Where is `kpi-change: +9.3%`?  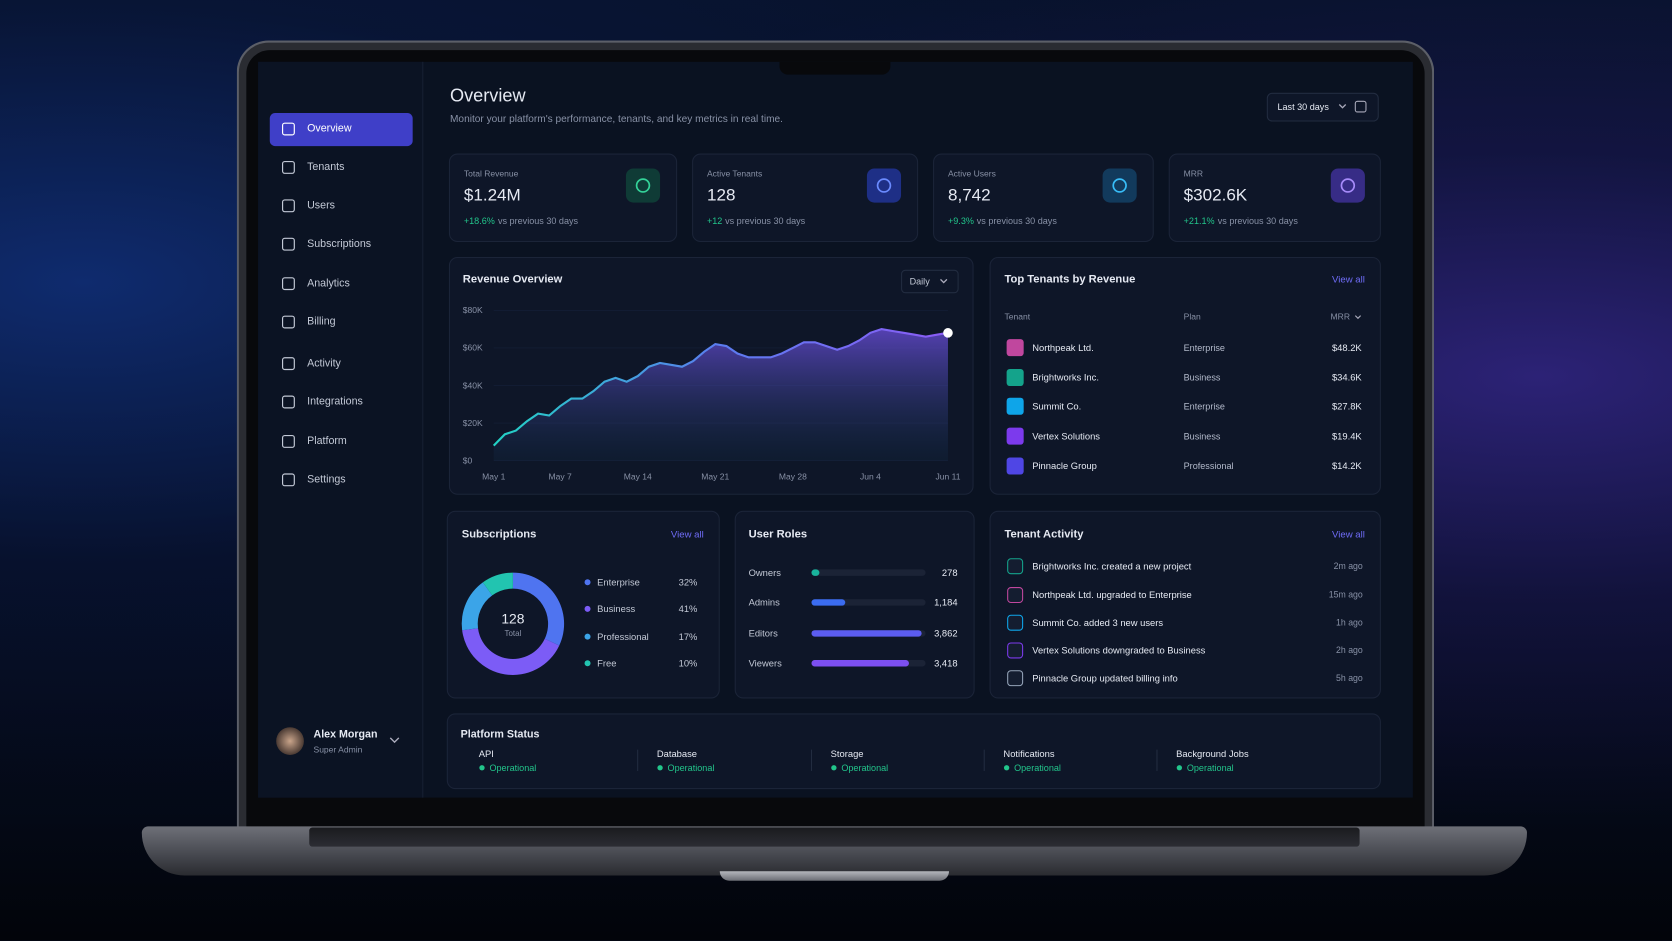
kpi-change: +9.3% is located at coordinates (960, 221).